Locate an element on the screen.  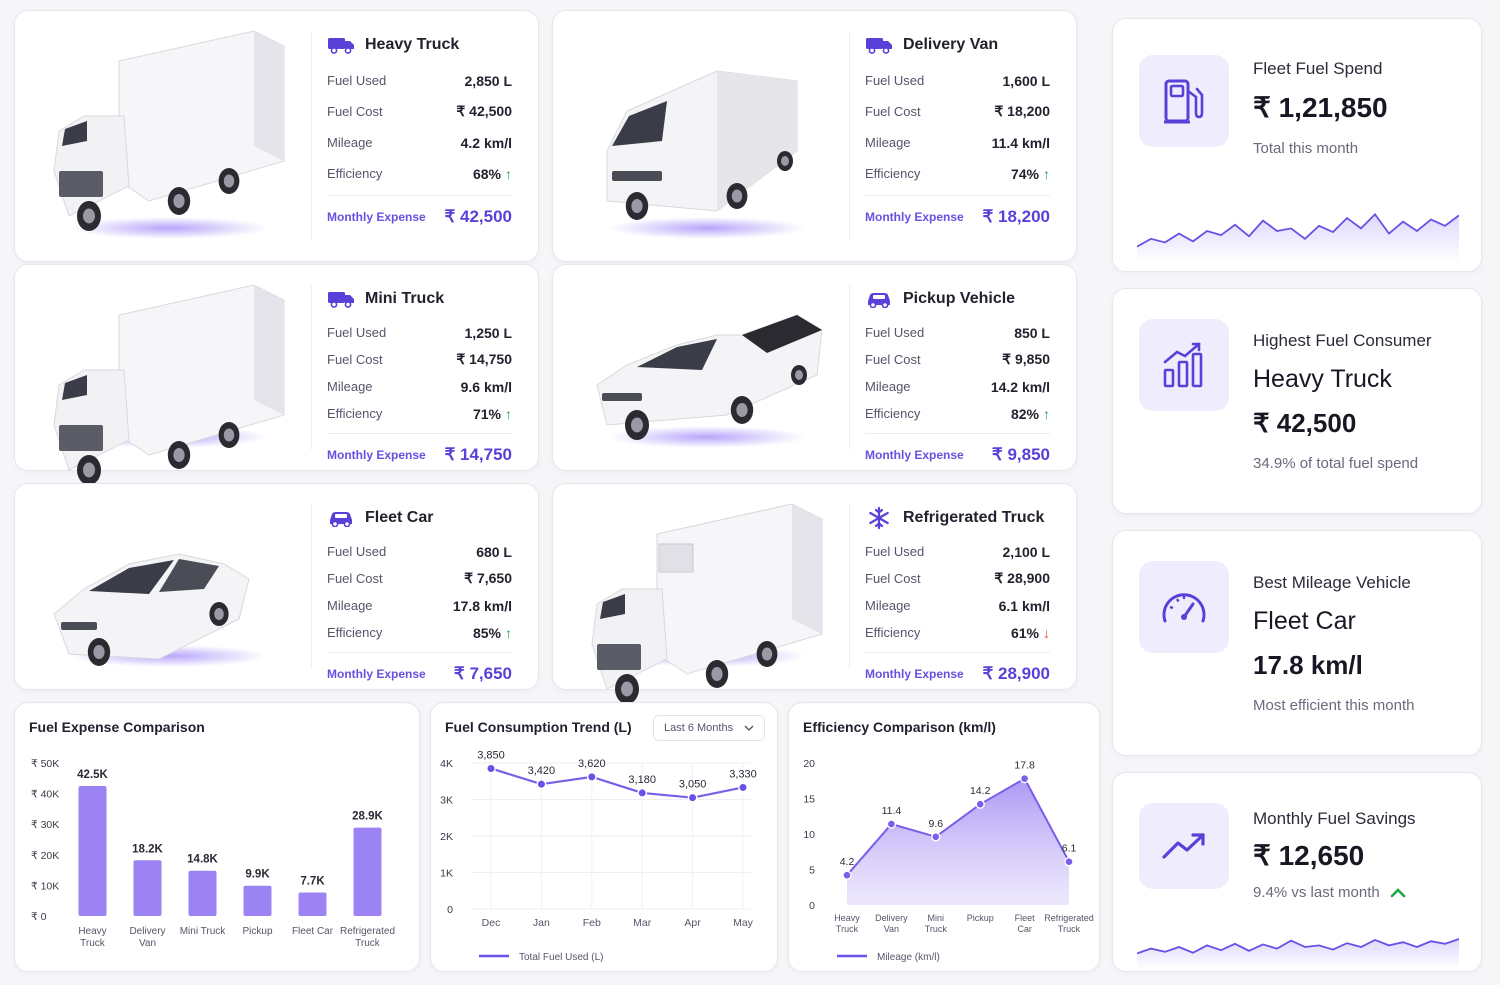
line-y-tick: 0 is located at coordinates (450, 910).